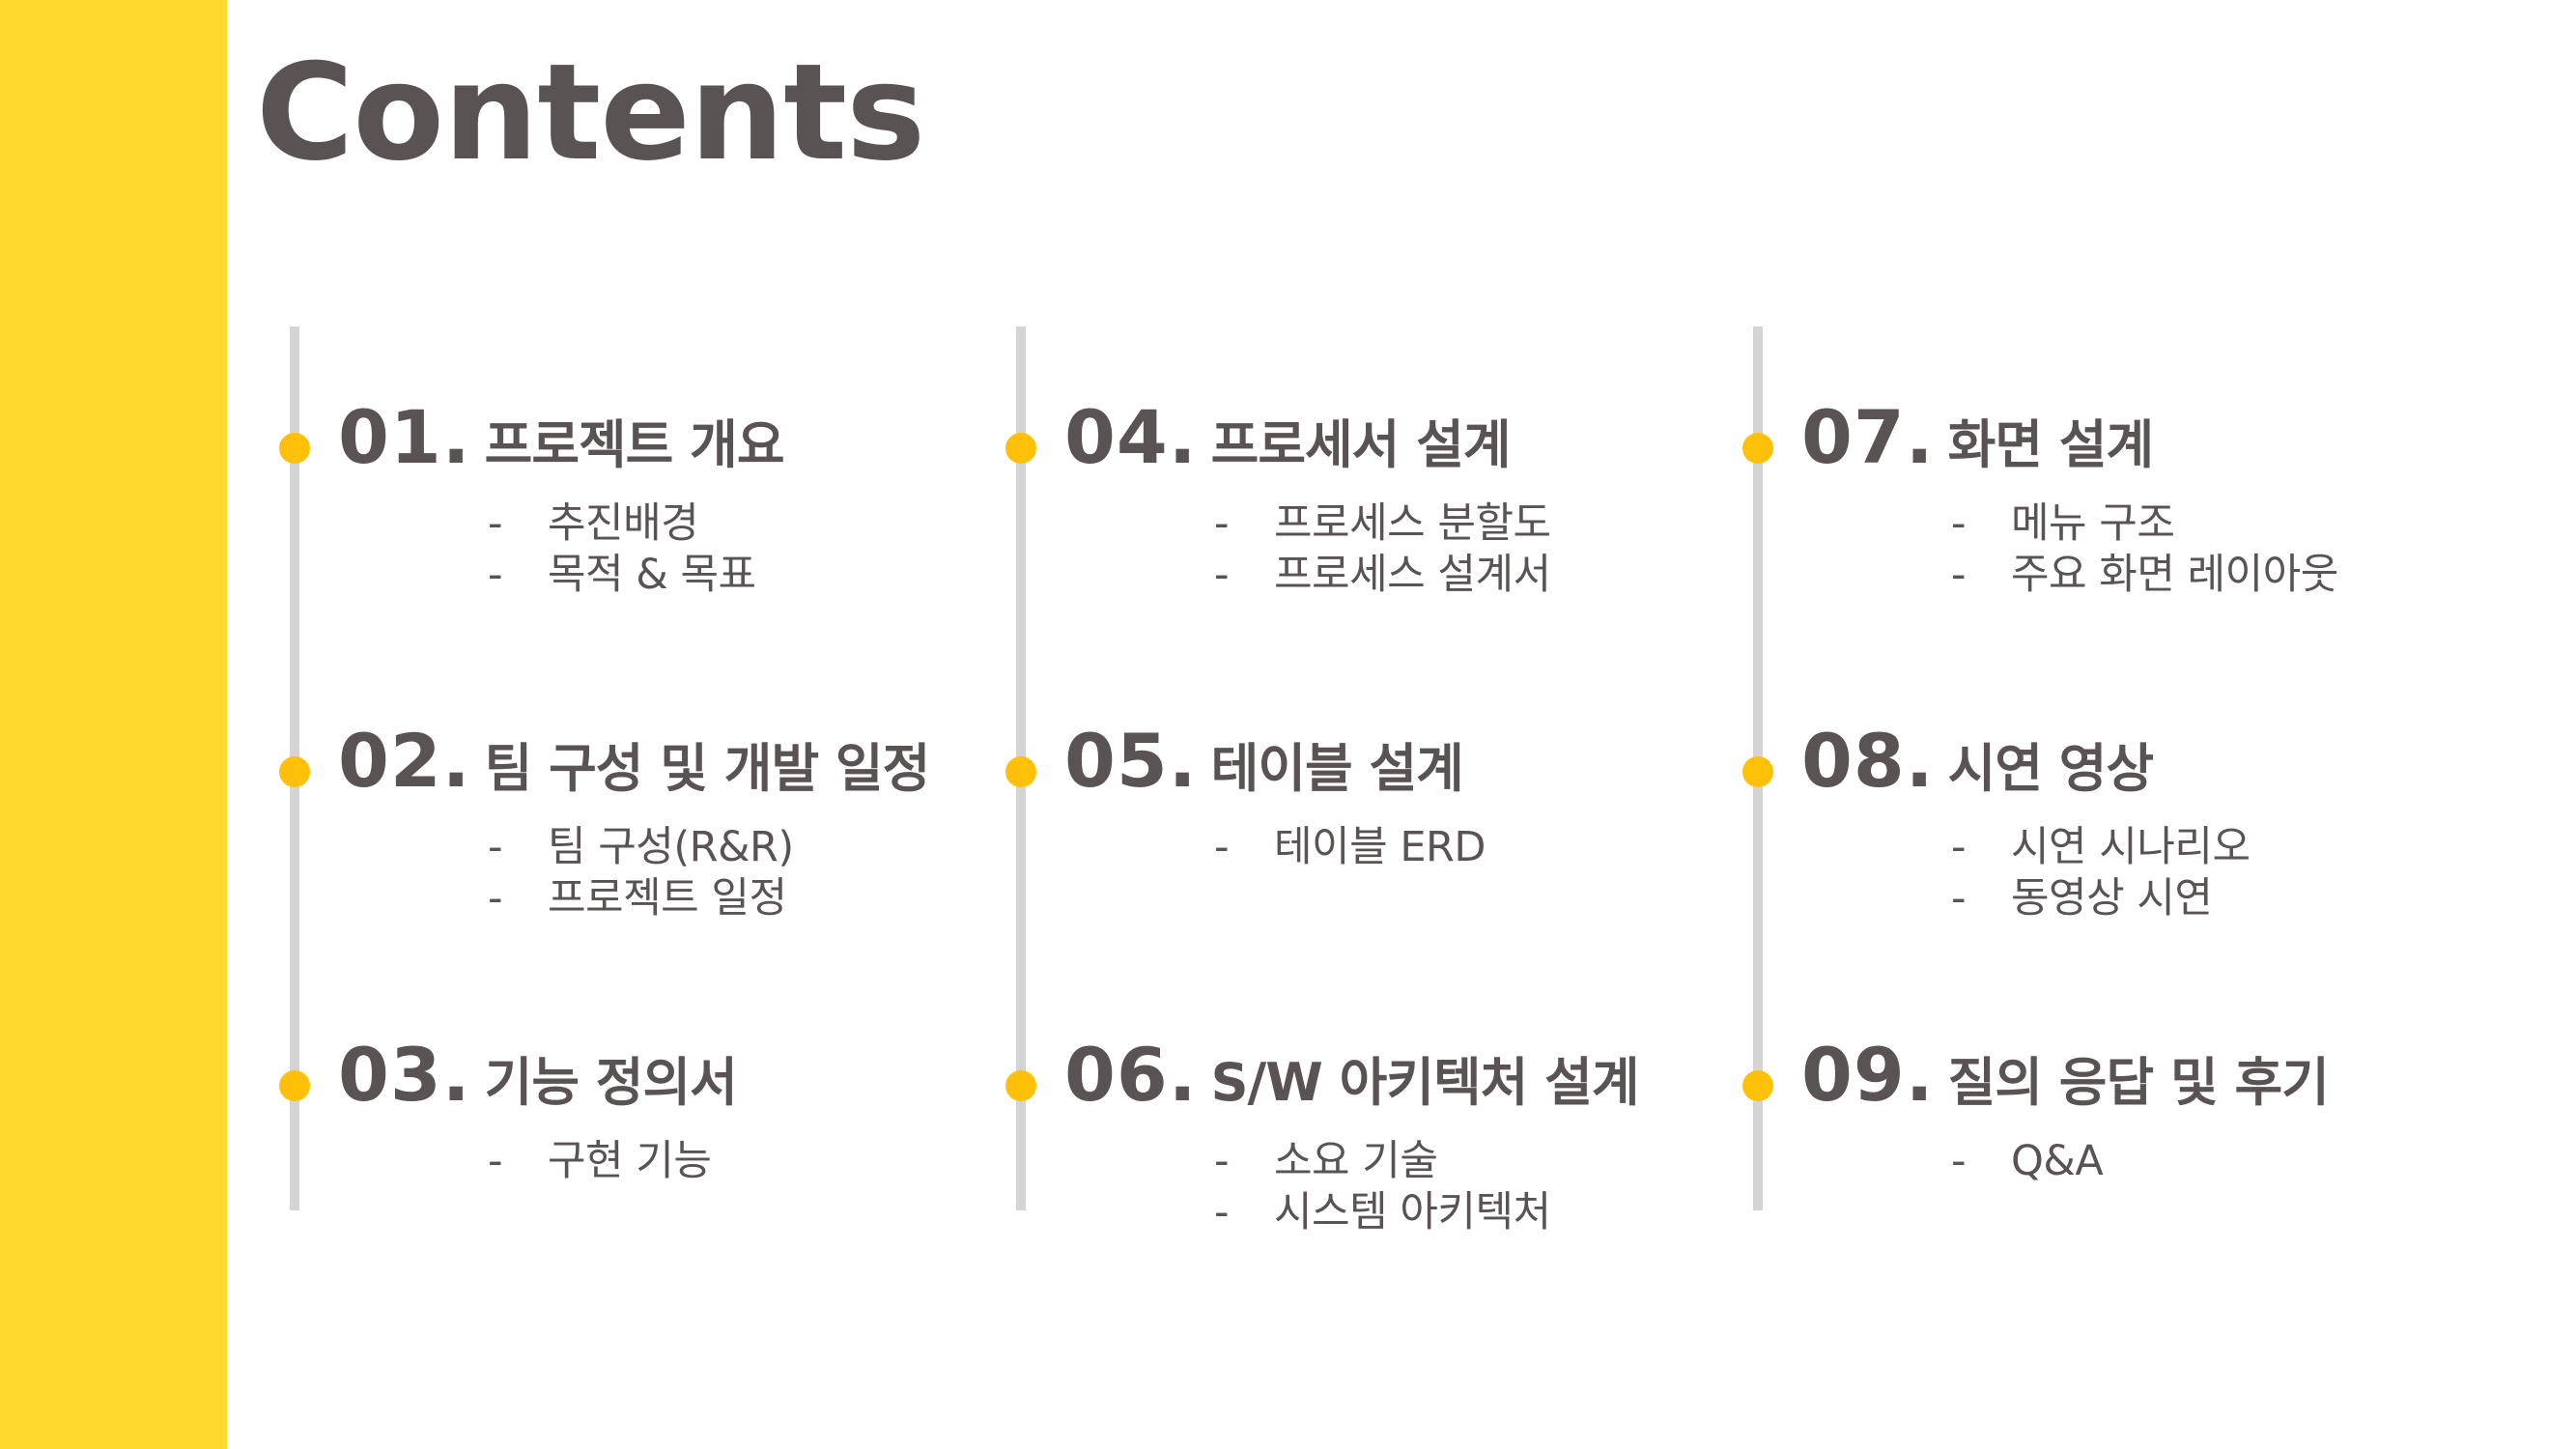 This screenshot has width=2576, height=1449. What do you see at coordinates (611, 1082) in the screenshot?
I see `section-title: 기능 정의서` at bounding box center [611, 1082].